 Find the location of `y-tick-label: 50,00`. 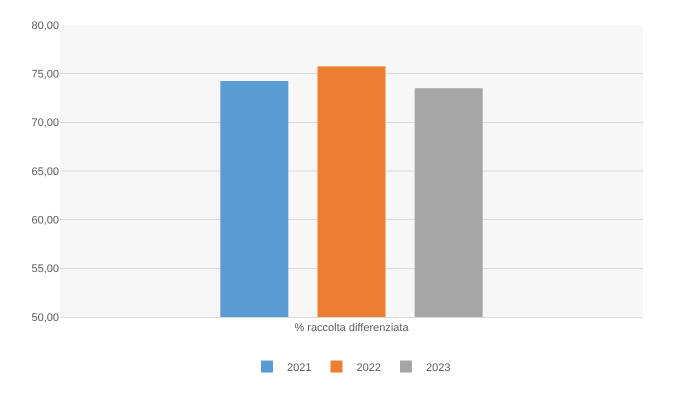

y-tick-label: 50,00 is located at coordinates (45, 318).